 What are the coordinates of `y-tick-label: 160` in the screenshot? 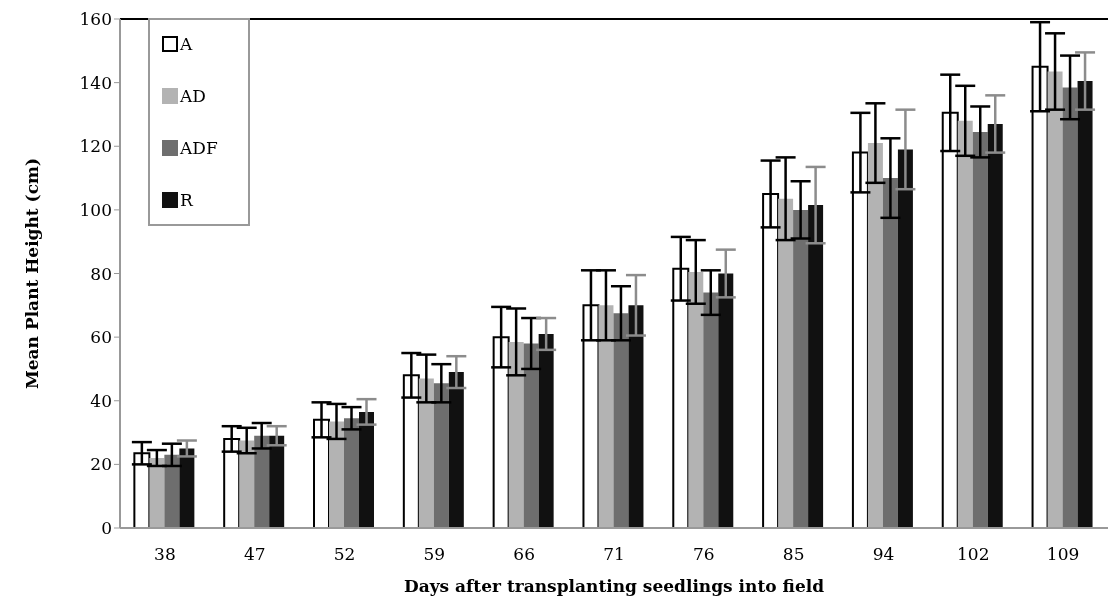 It's located at (95, 19).